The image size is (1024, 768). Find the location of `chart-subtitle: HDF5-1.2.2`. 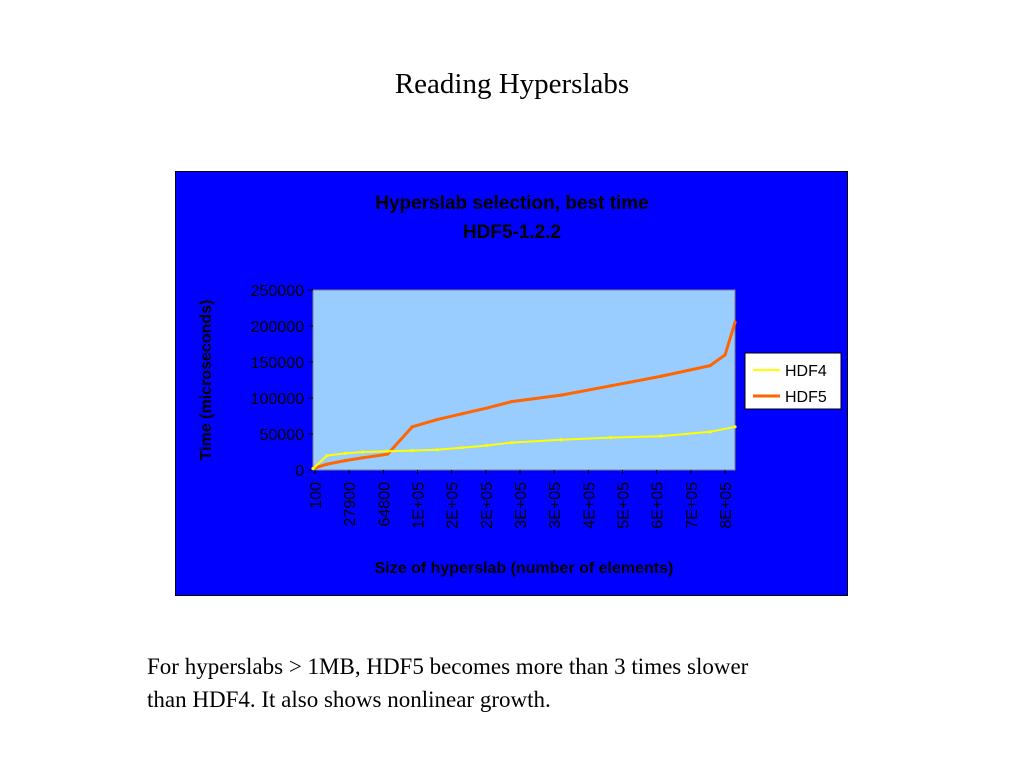

chart-subtitle: HDF5-1.2.2 is located at coordinates (512, 232).